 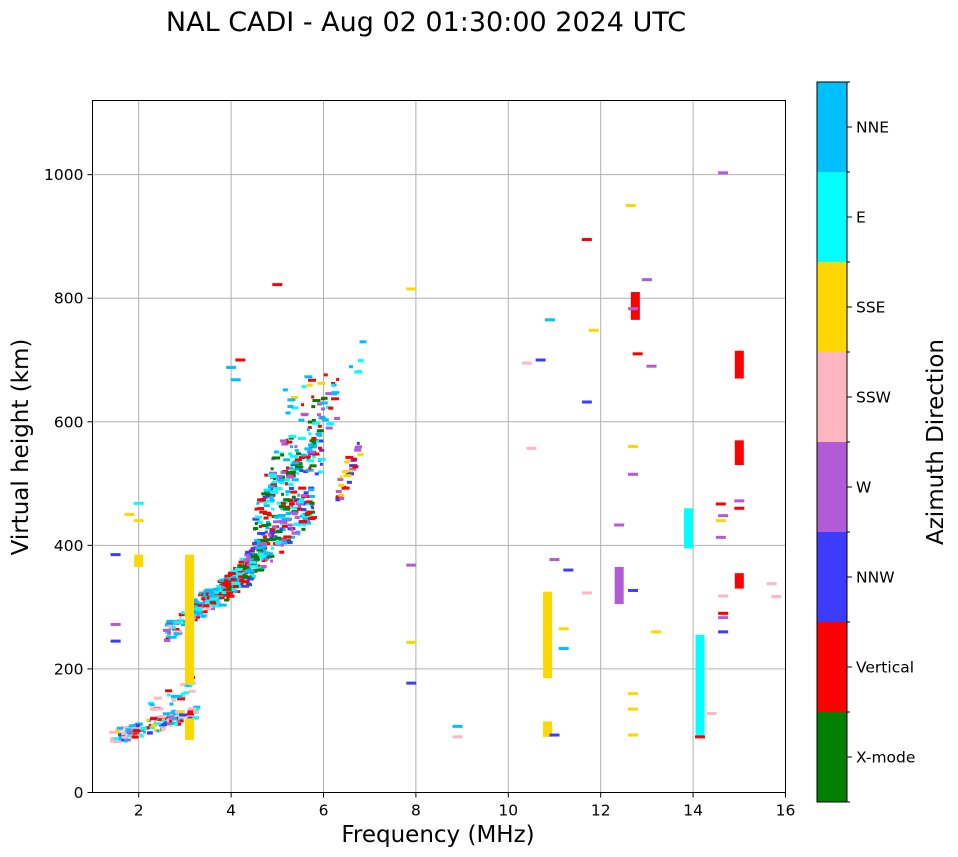 I want to click on y-tick-label: 200, so click(x=69, y=669).